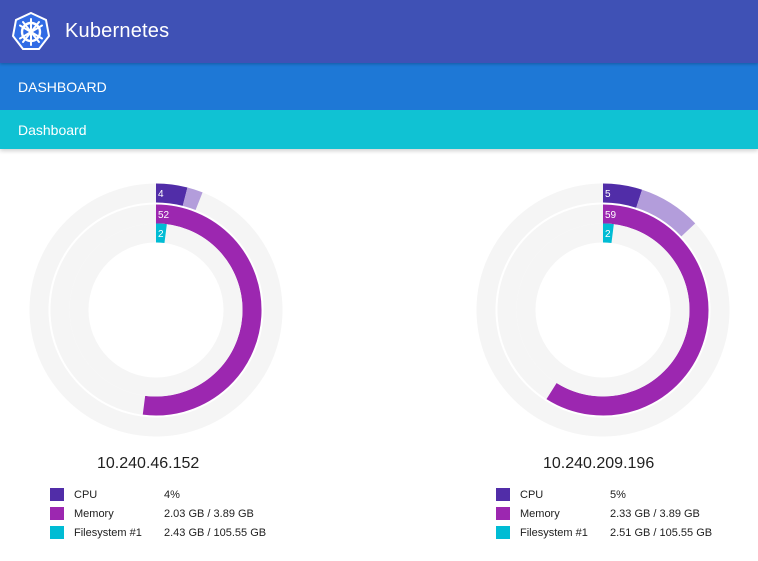  I want to click on legend-value-memory: 2.03 GB / 3.89 GB, so click(209, 513).